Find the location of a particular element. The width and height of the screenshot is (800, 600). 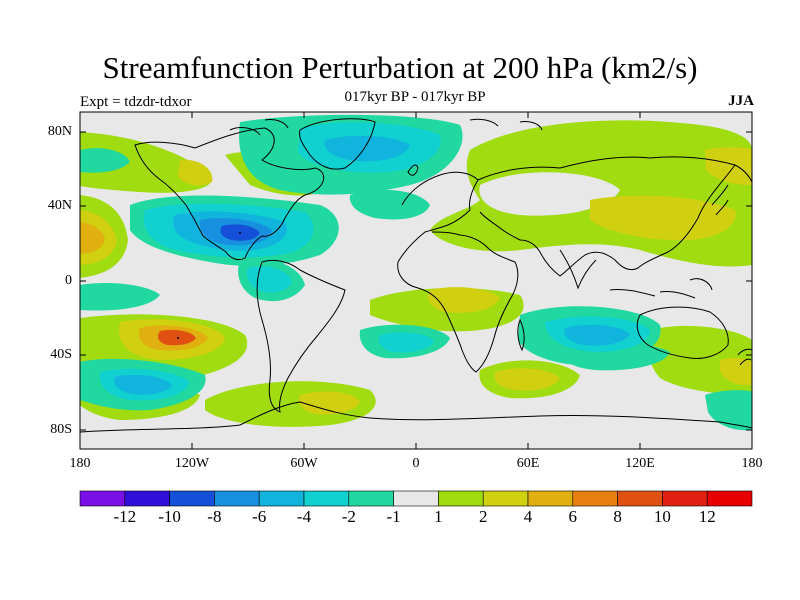

lat-tick-label: 80N is located at coordinates (59, 131).